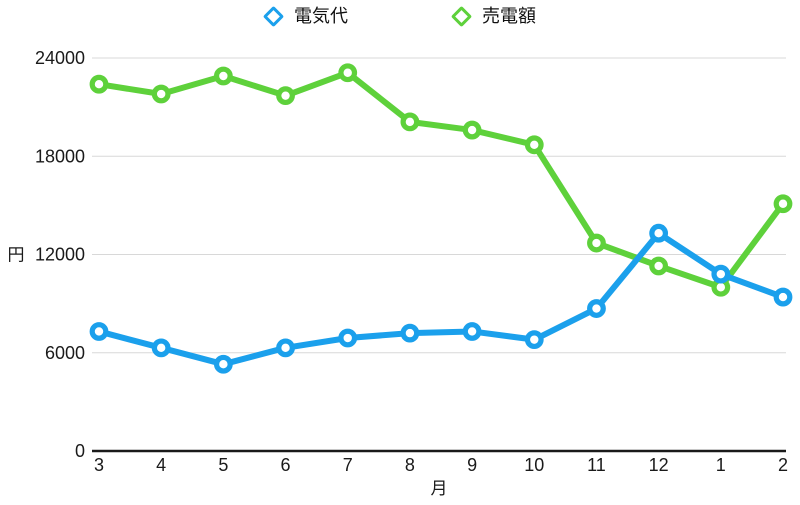 The image size is (800, 505). What do you see at coordinates (16, 255) in the screenshot?
I see `y-axis-title: 円` at bounding box center [16, 255].